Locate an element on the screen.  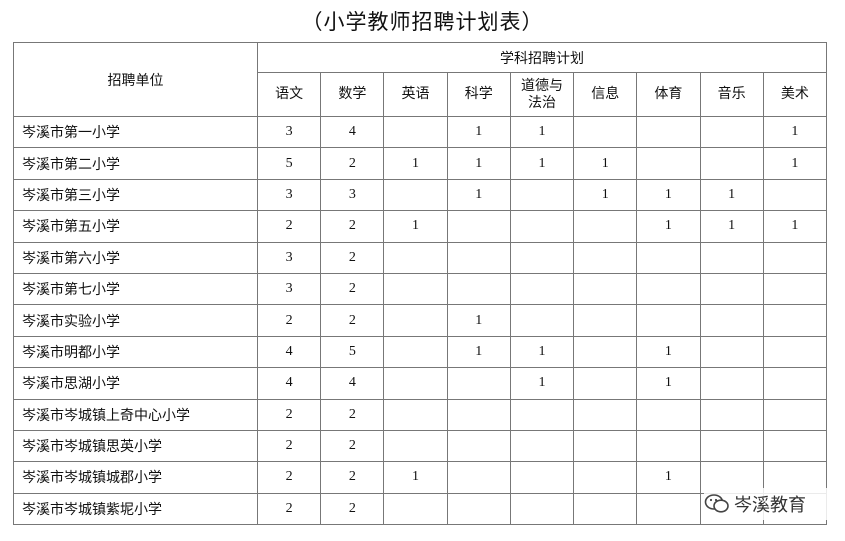
table-row: 岑溪市岑城镇城郡小学 2 2 1 1 is located at coordinates (420, 477).